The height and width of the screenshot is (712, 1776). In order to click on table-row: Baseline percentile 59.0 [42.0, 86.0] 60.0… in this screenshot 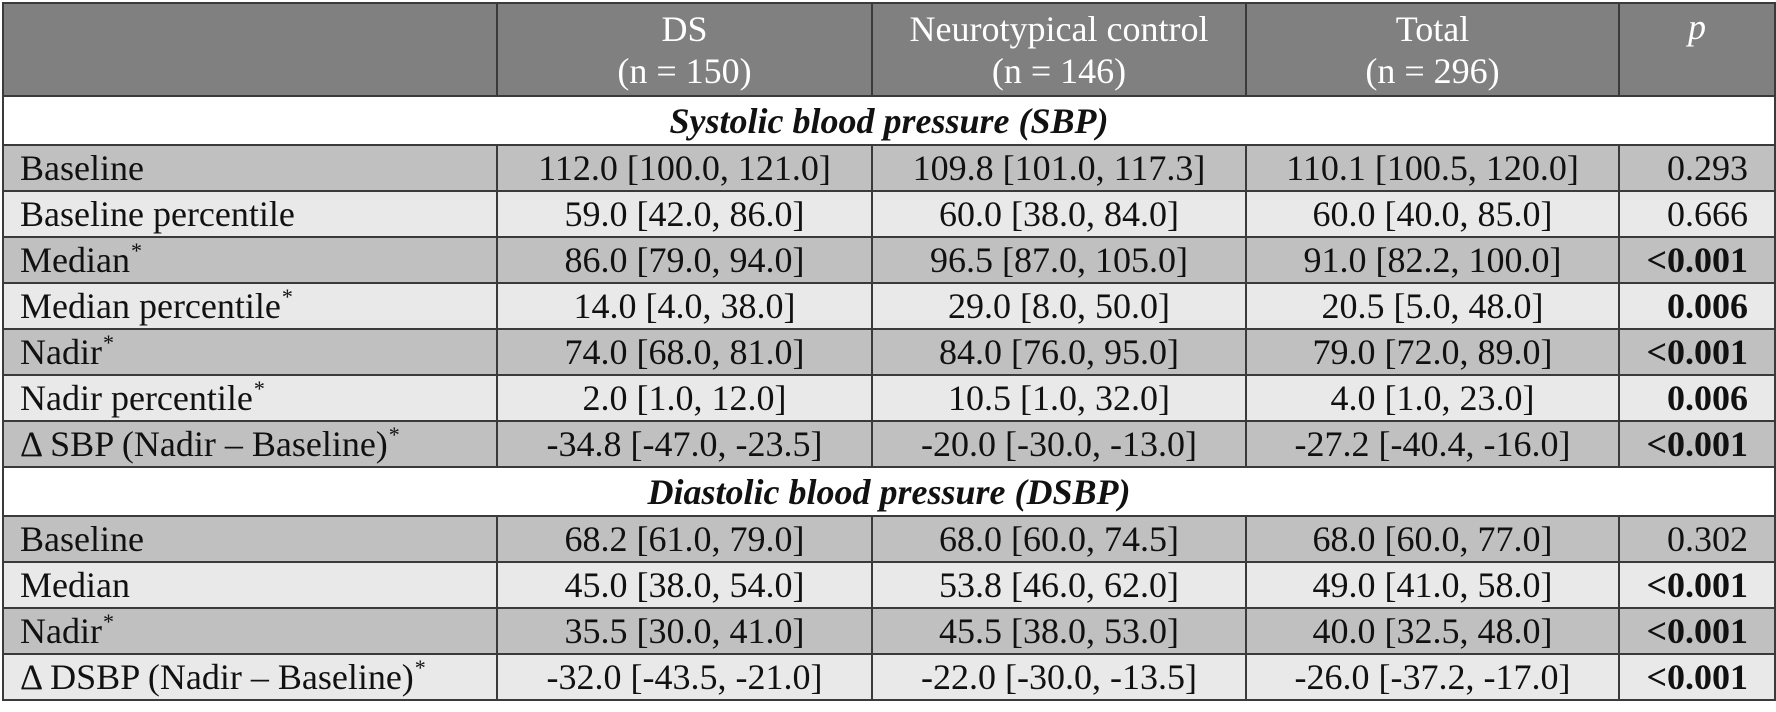, I will do `click(889, 214)`.